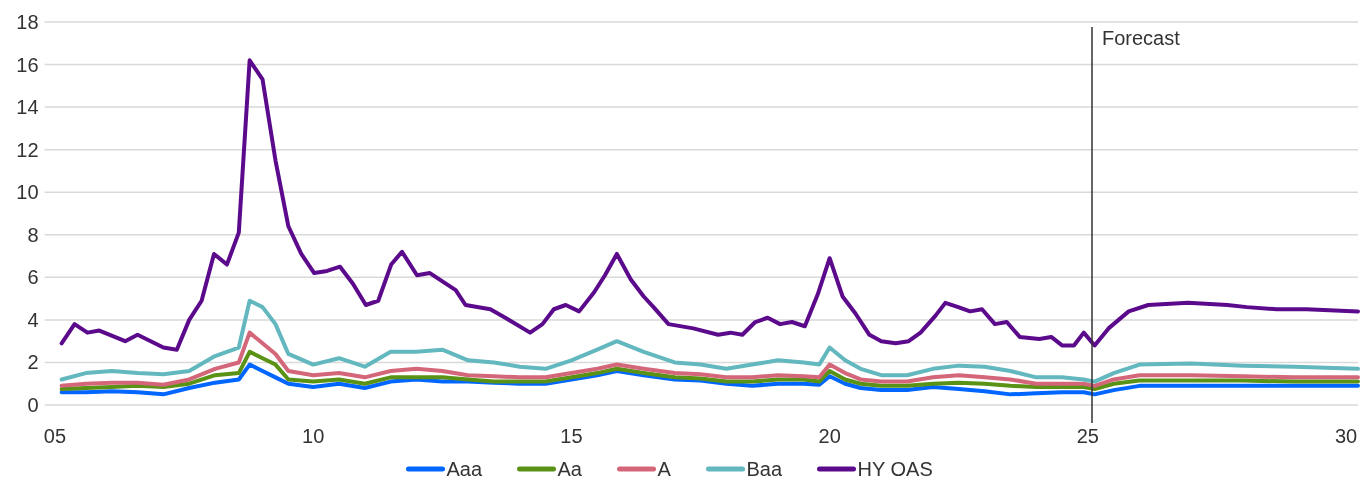 The height and width of the screenshot is (485, 1372). What do you see at coordinates (33, 362) in the screenshot?
I see `y-tick-label: 2` at bounding box center [33, 362].